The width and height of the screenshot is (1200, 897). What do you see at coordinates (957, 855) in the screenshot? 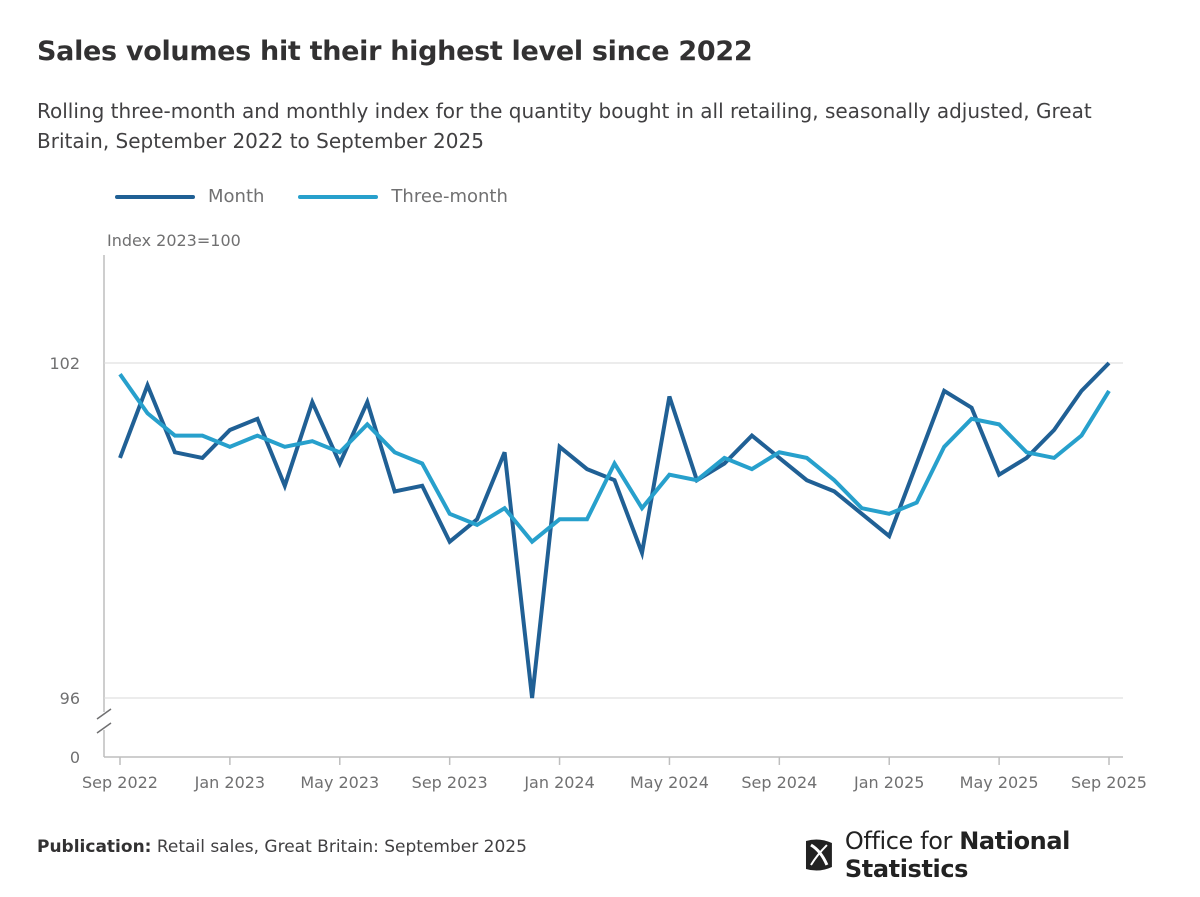
I see `ons-logo-text: Office for National Statistics` at bounding box center [957, 855].